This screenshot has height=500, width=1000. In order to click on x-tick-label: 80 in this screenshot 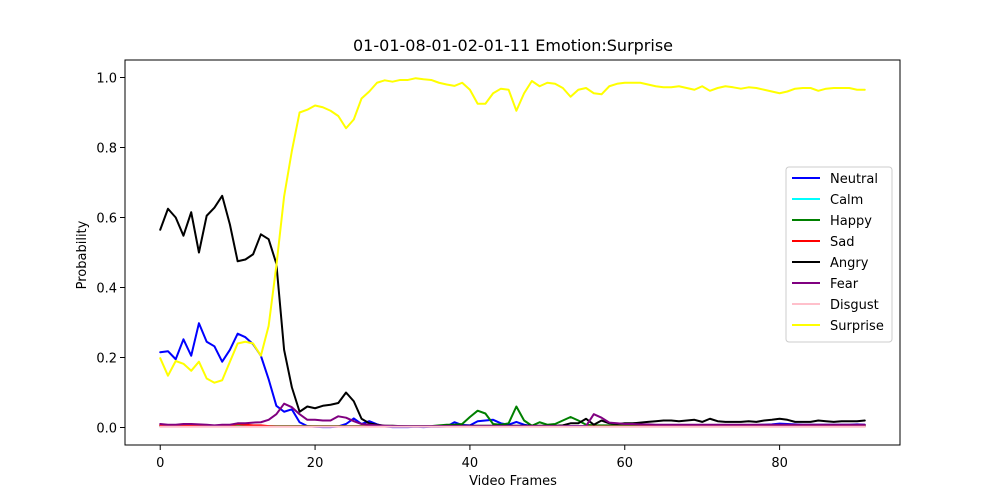, I will do `click(779, 463)`.